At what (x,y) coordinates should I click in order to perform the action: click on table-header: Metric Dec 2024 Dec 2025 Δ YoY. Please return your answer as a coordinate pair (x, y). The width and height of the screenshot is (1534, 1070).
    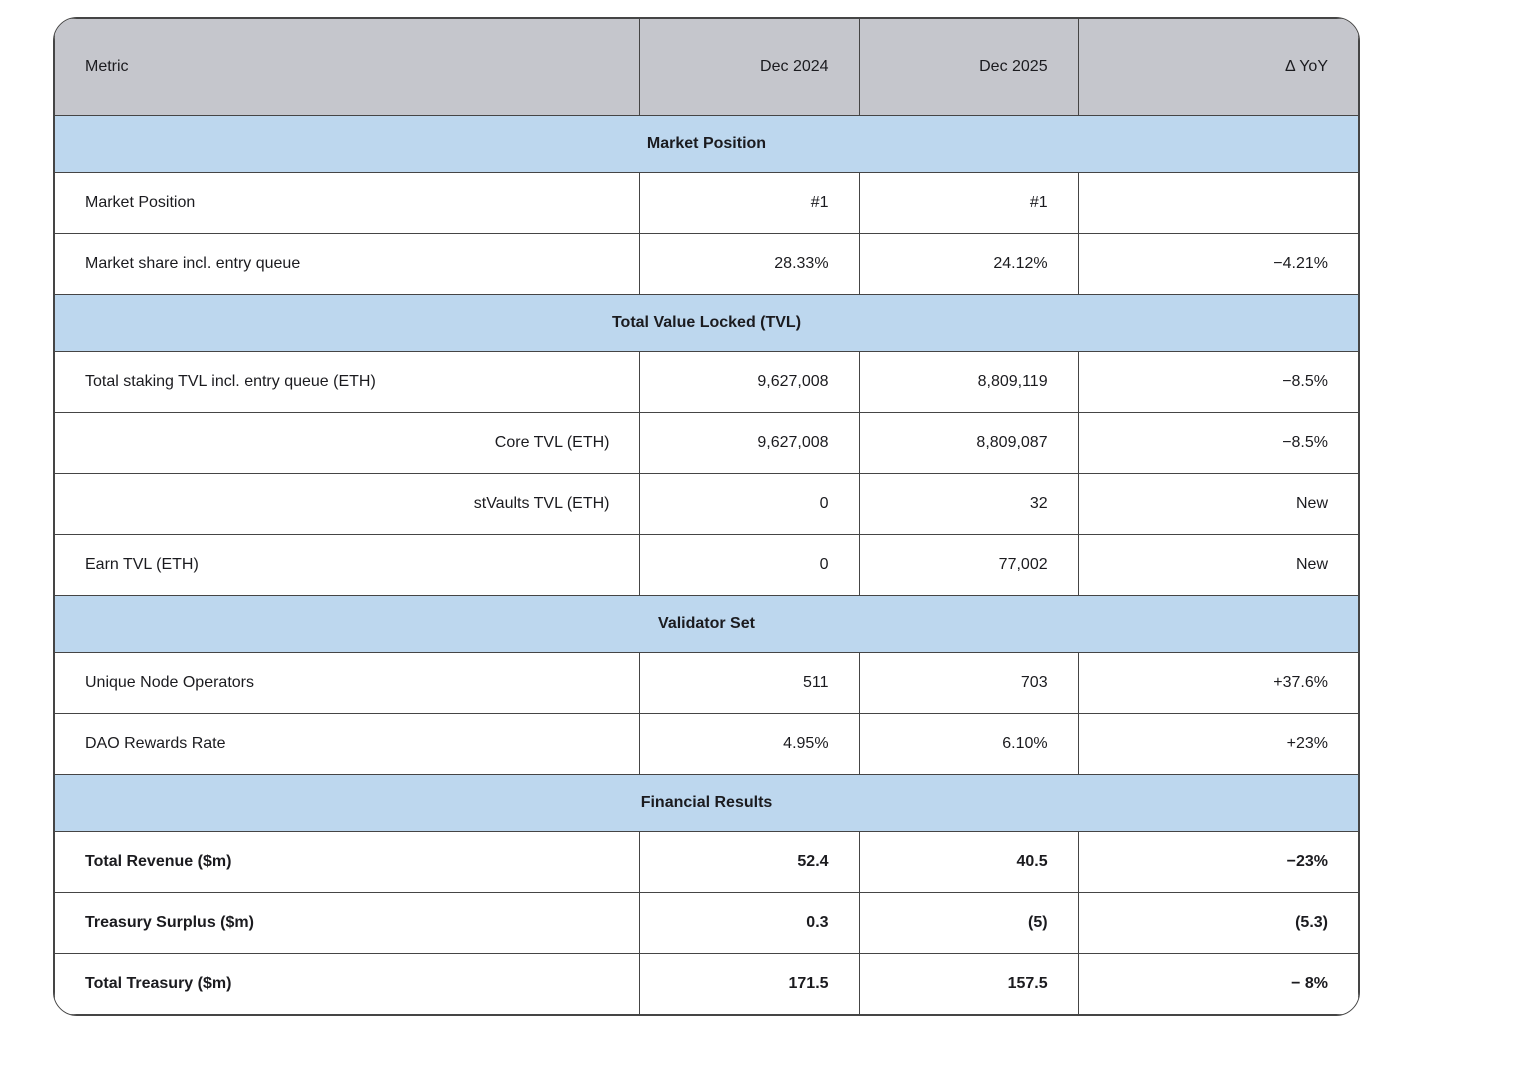
    Looking at the image, I should click on (706, 67).